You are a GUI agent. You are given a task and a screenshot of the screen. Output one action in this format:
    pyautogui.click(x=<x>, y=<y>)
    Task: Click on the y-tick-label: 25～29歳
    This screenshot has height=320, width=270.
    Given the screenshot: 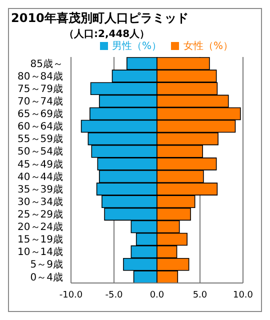 What is the action you would take?
    pyautogui.click(x=40, y=214)
    